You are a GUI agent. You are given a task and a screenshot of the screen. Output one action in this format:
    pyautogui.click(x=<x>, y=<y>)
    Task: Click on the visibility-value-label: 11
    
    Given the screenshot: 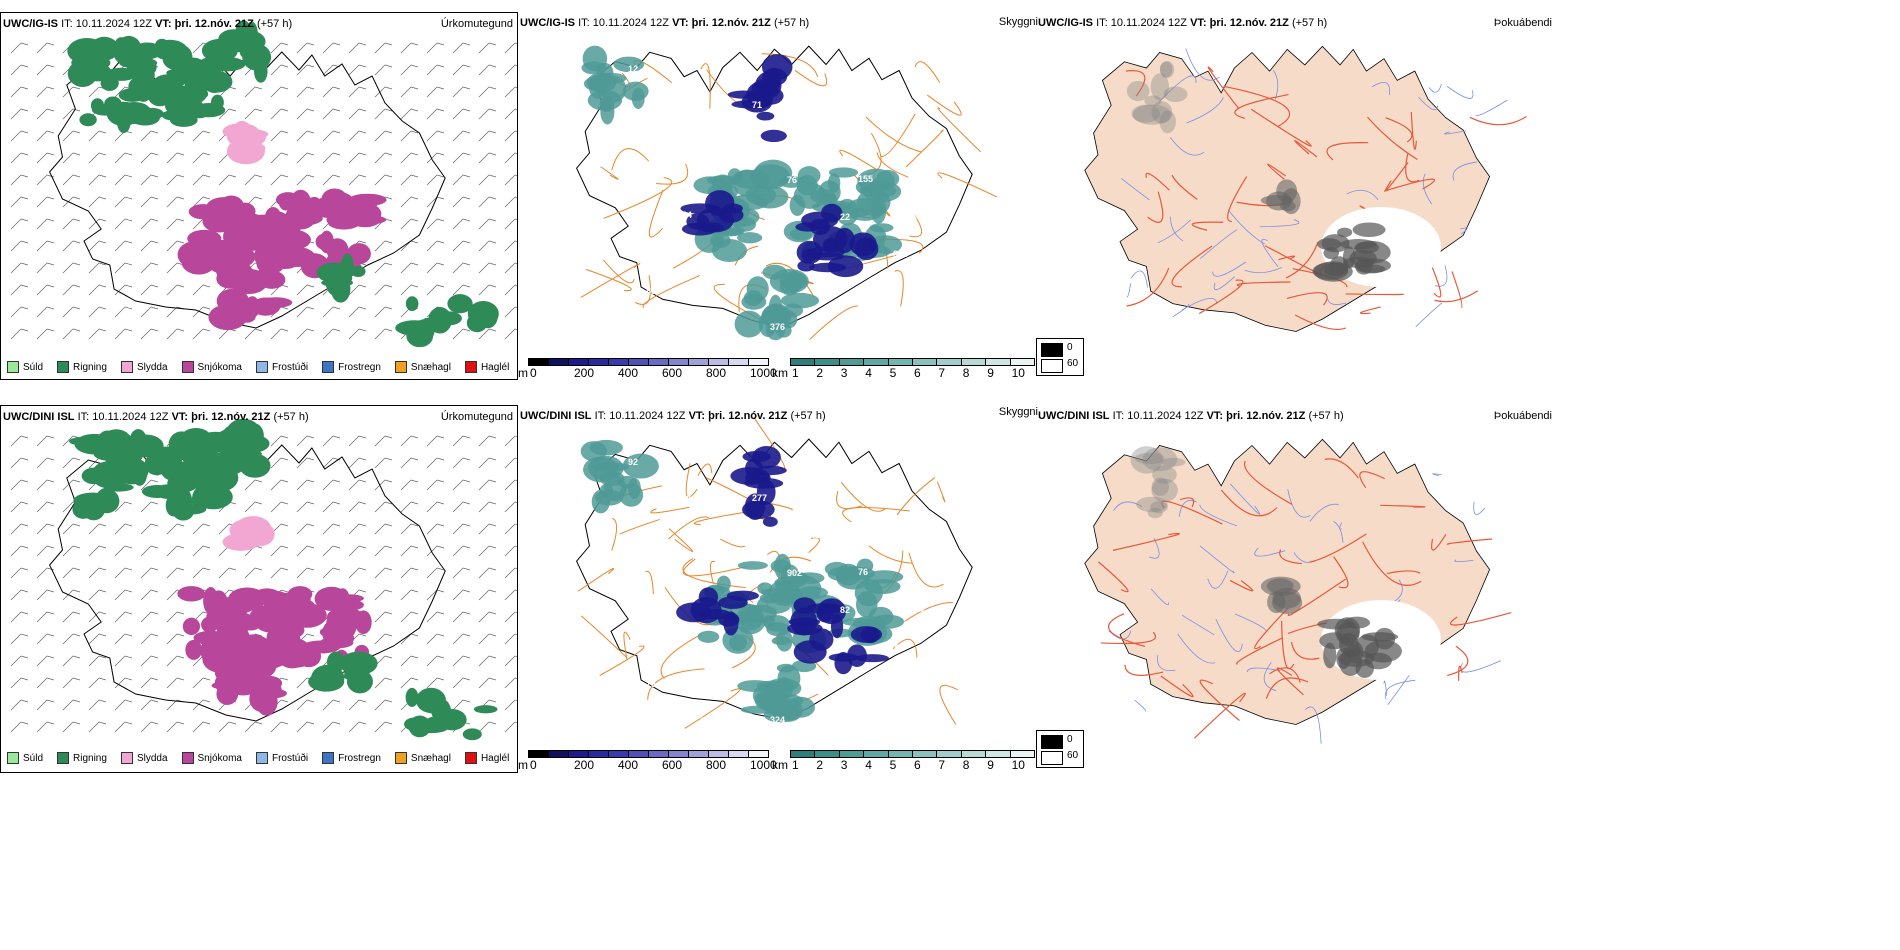 What is the action you would take?
    pyautogui.click(x=669, y=253)
    